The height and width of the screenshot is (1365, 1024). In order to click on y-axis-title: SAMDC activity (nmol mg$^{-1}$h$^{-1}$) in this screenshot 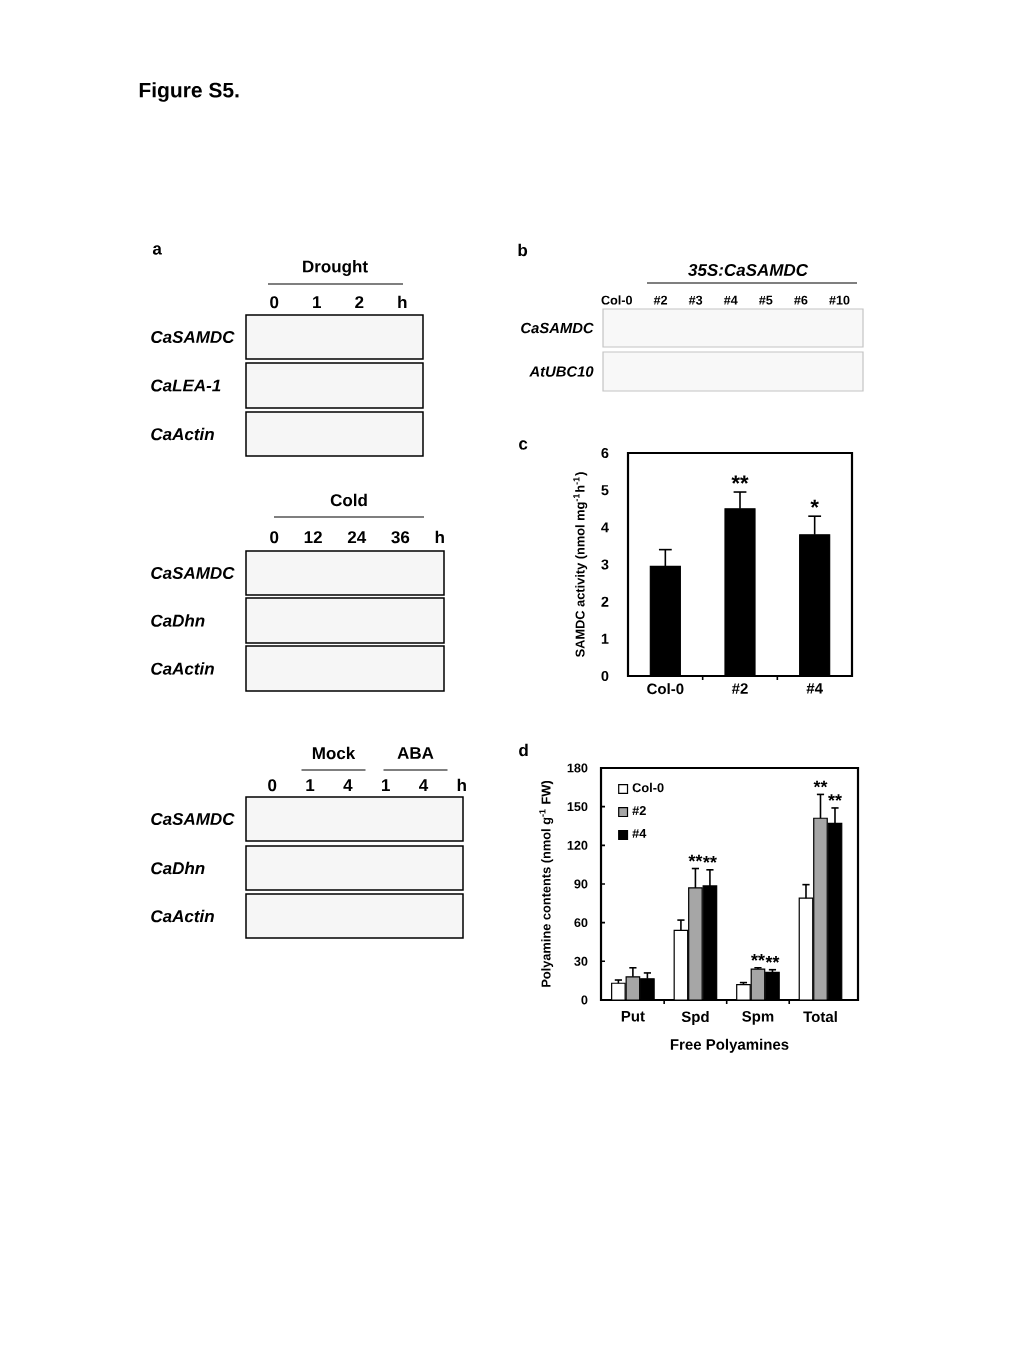, I will do `click(580, 564)`.